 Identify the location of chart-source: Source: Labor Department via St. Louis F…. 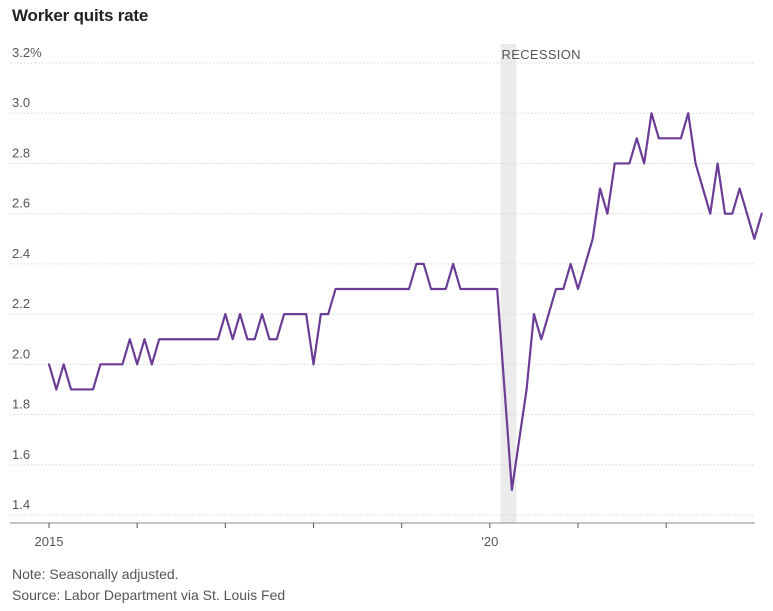
(149, 595).